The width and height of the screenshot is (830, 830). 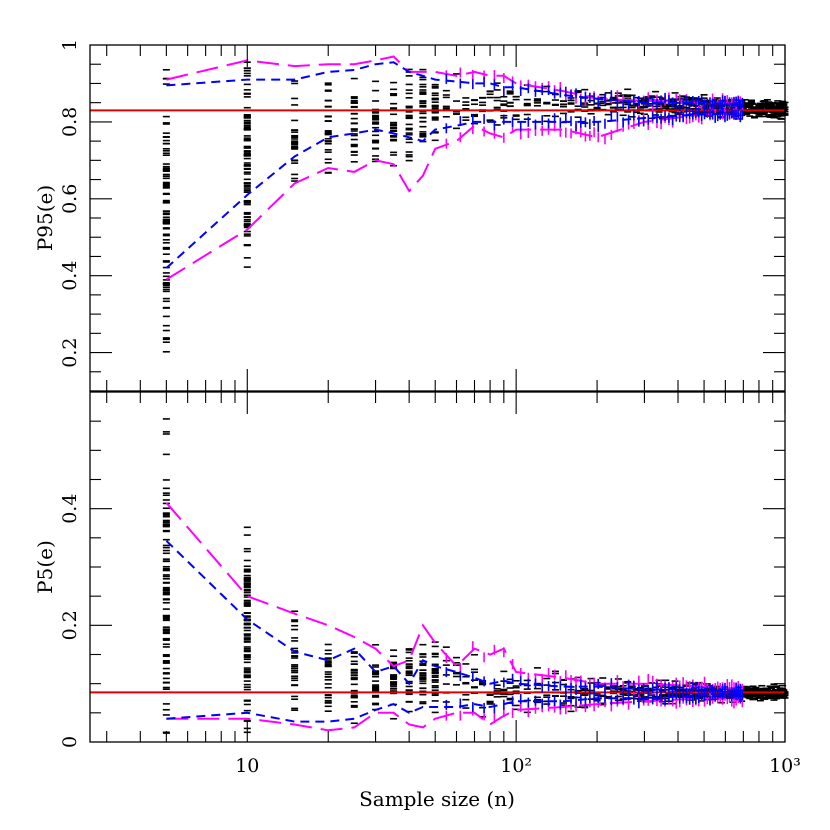 I want to click on error-bars-short-dash-lower-top, so click(x=594, y=119).